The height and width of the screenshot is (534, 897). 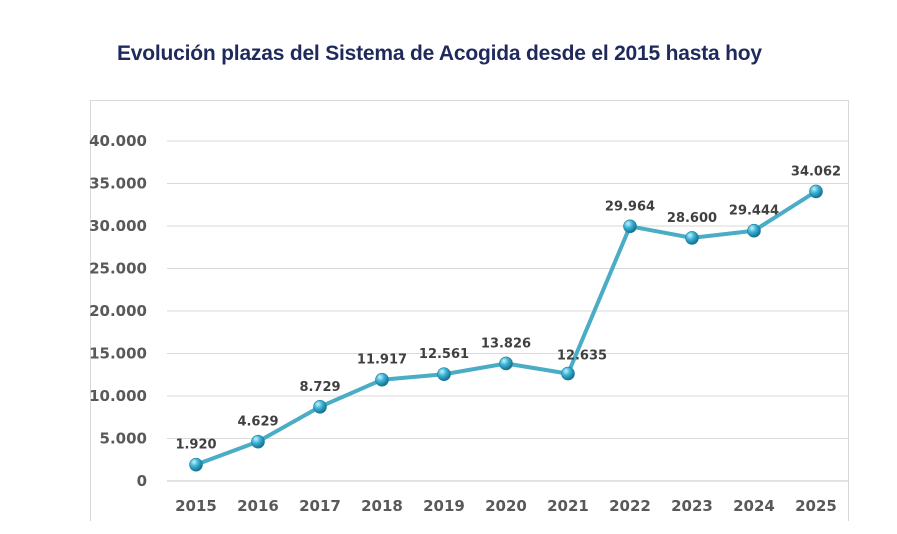 I want to click on data-label: 1.920, so click(x=195, y=445).